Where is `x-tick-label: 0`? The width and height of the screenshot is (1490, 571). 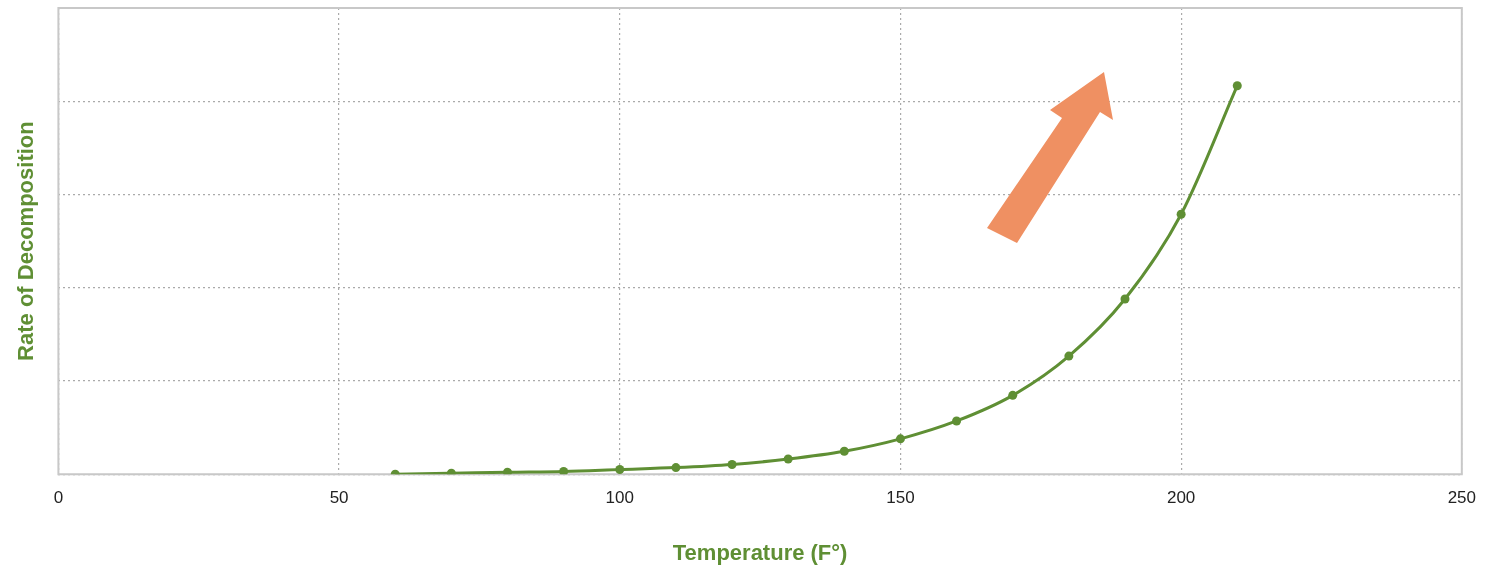
x-tick-label: 0 is located at coordinates (58, 498).